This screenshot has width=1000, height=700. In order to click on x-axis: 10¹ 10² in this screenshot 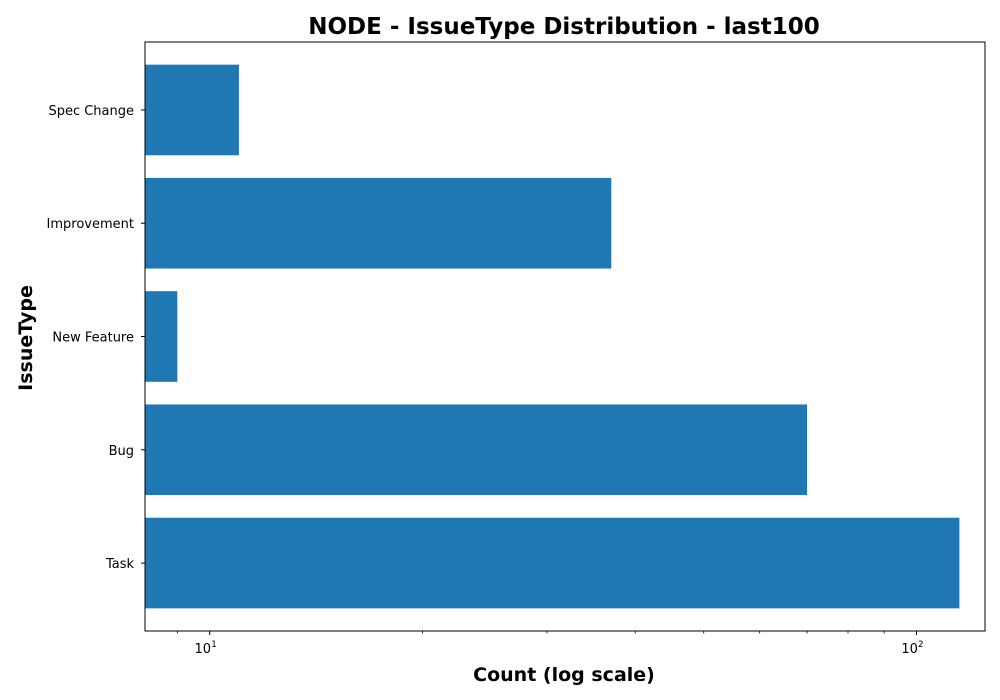, I will do `click(550, 644)`.